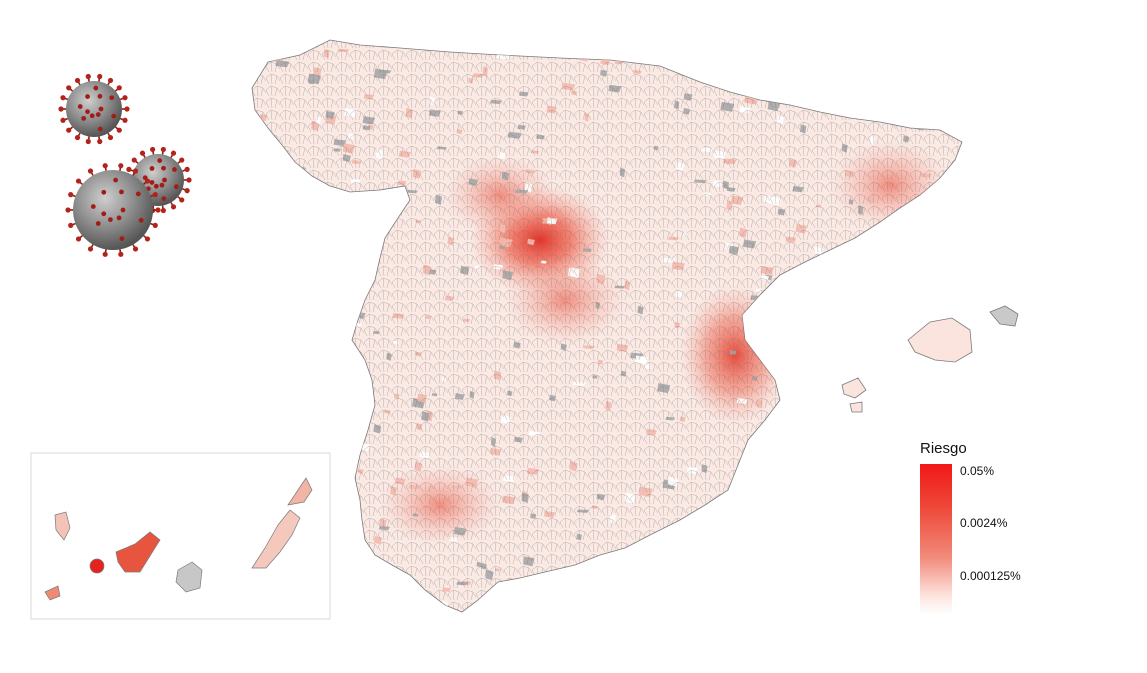  I want to click on balearic-islands, so click(930, 359).